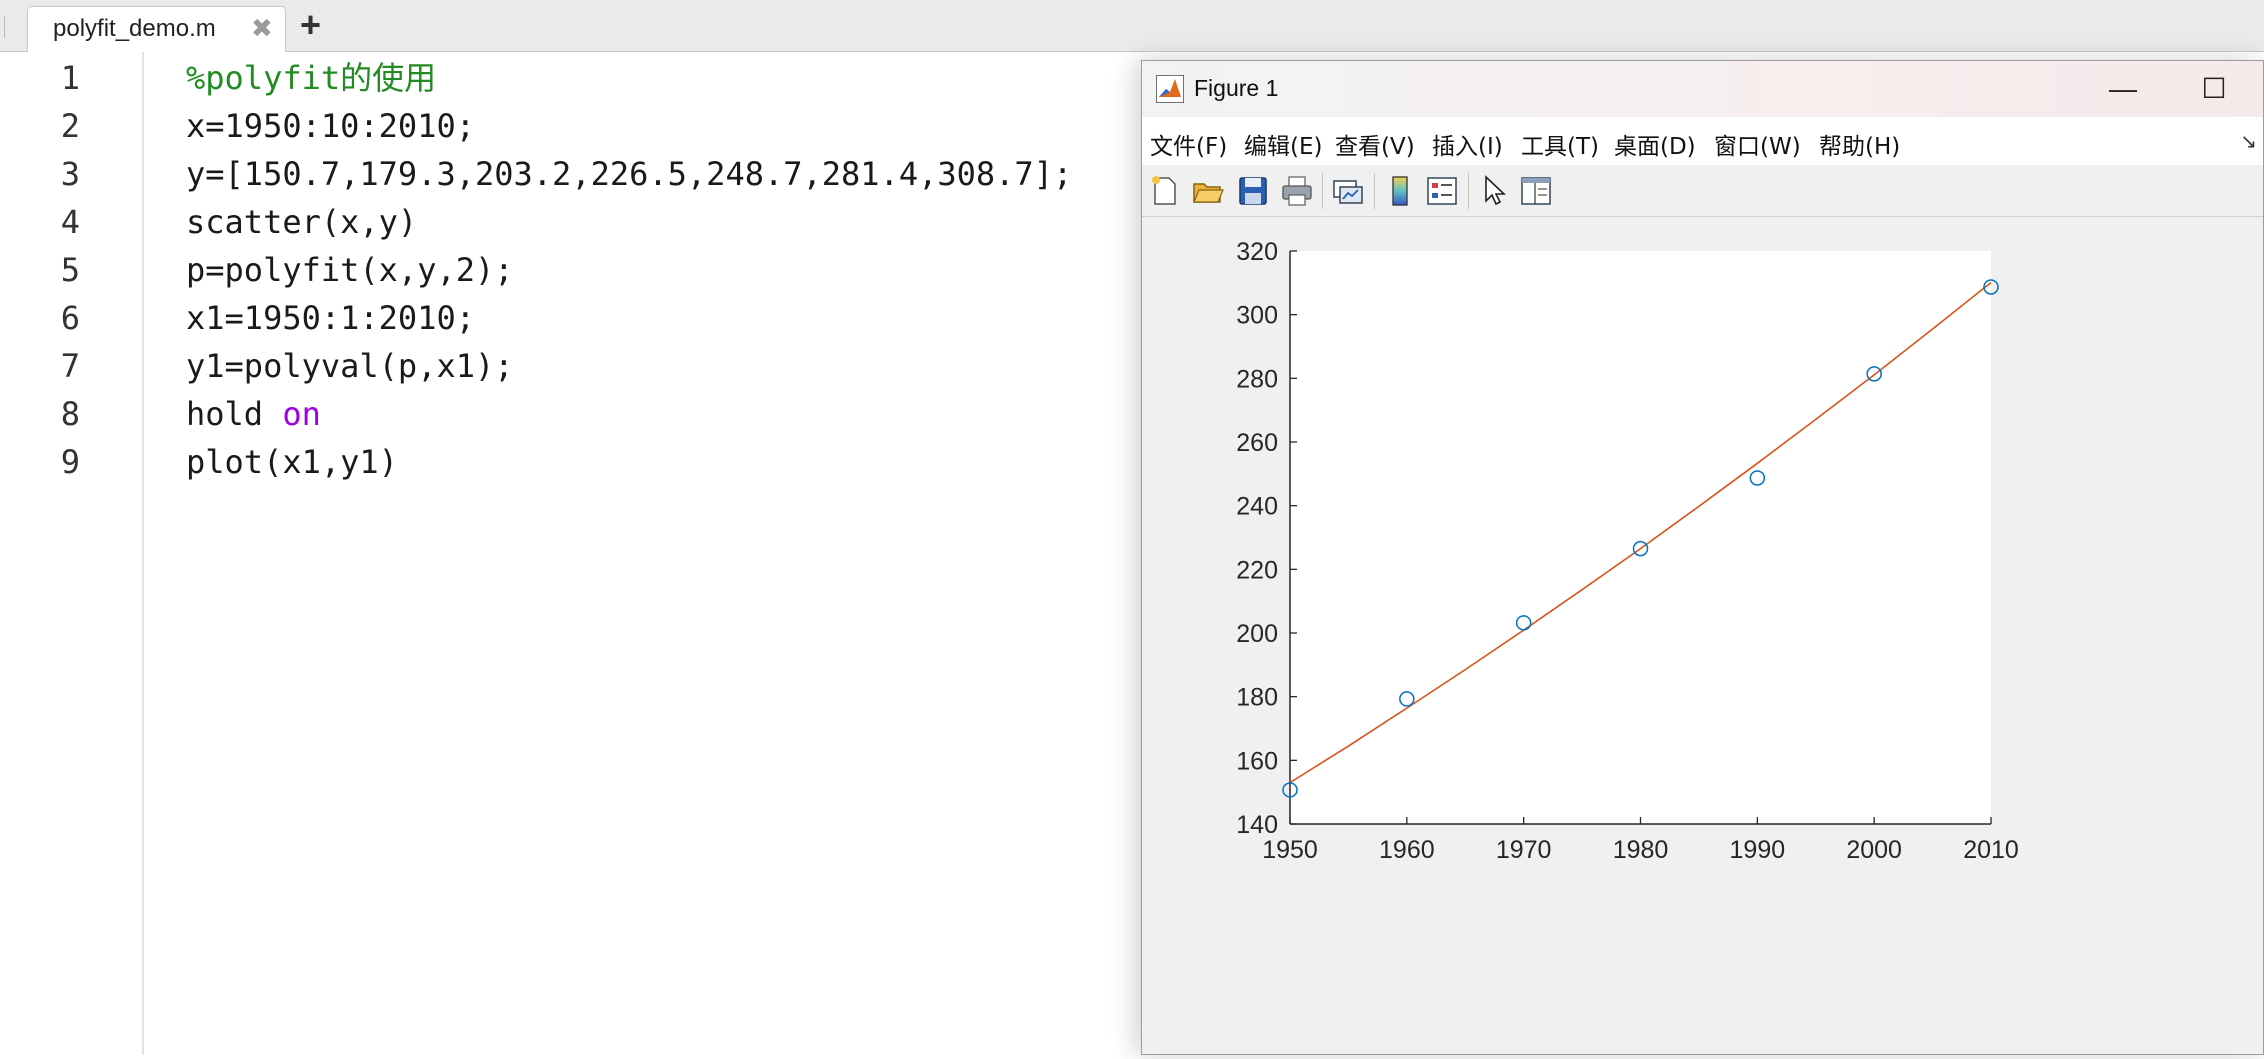 The image size is (2264, 1059). What do you see at coordinates (1494, 191) in the screenshot?
I see `edit-plot-icon` at bounding box center [1494, 191].